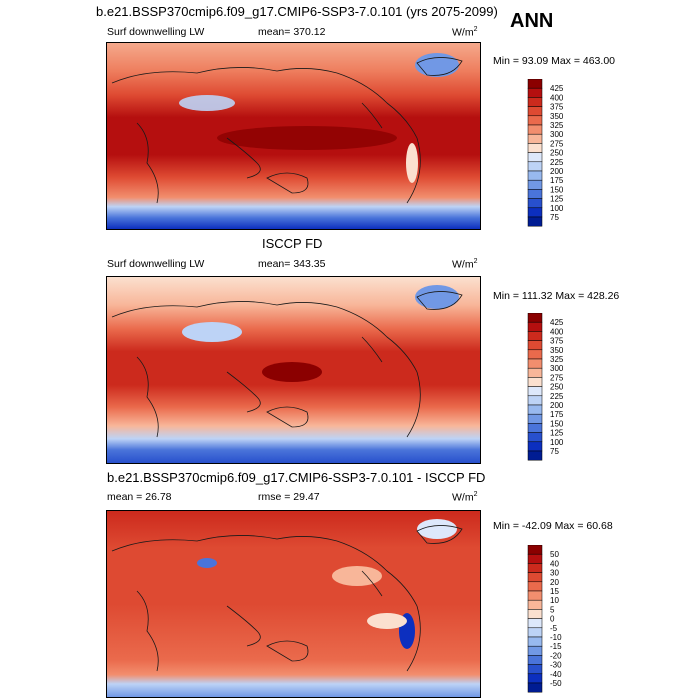  Describe the element at coordinates (556, 655) in the screenshot. I see `colorbar-level-label: -20` at that location.